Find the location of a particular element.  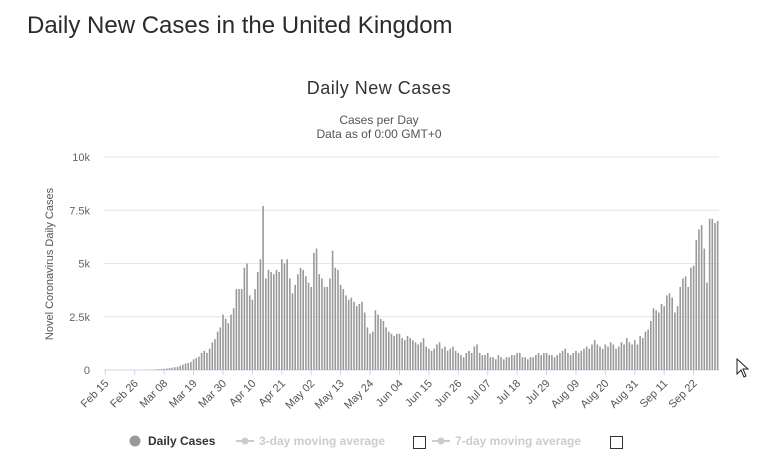

legend-item-7-day-average: 7-day moving average is located at coordinates (506, 441).